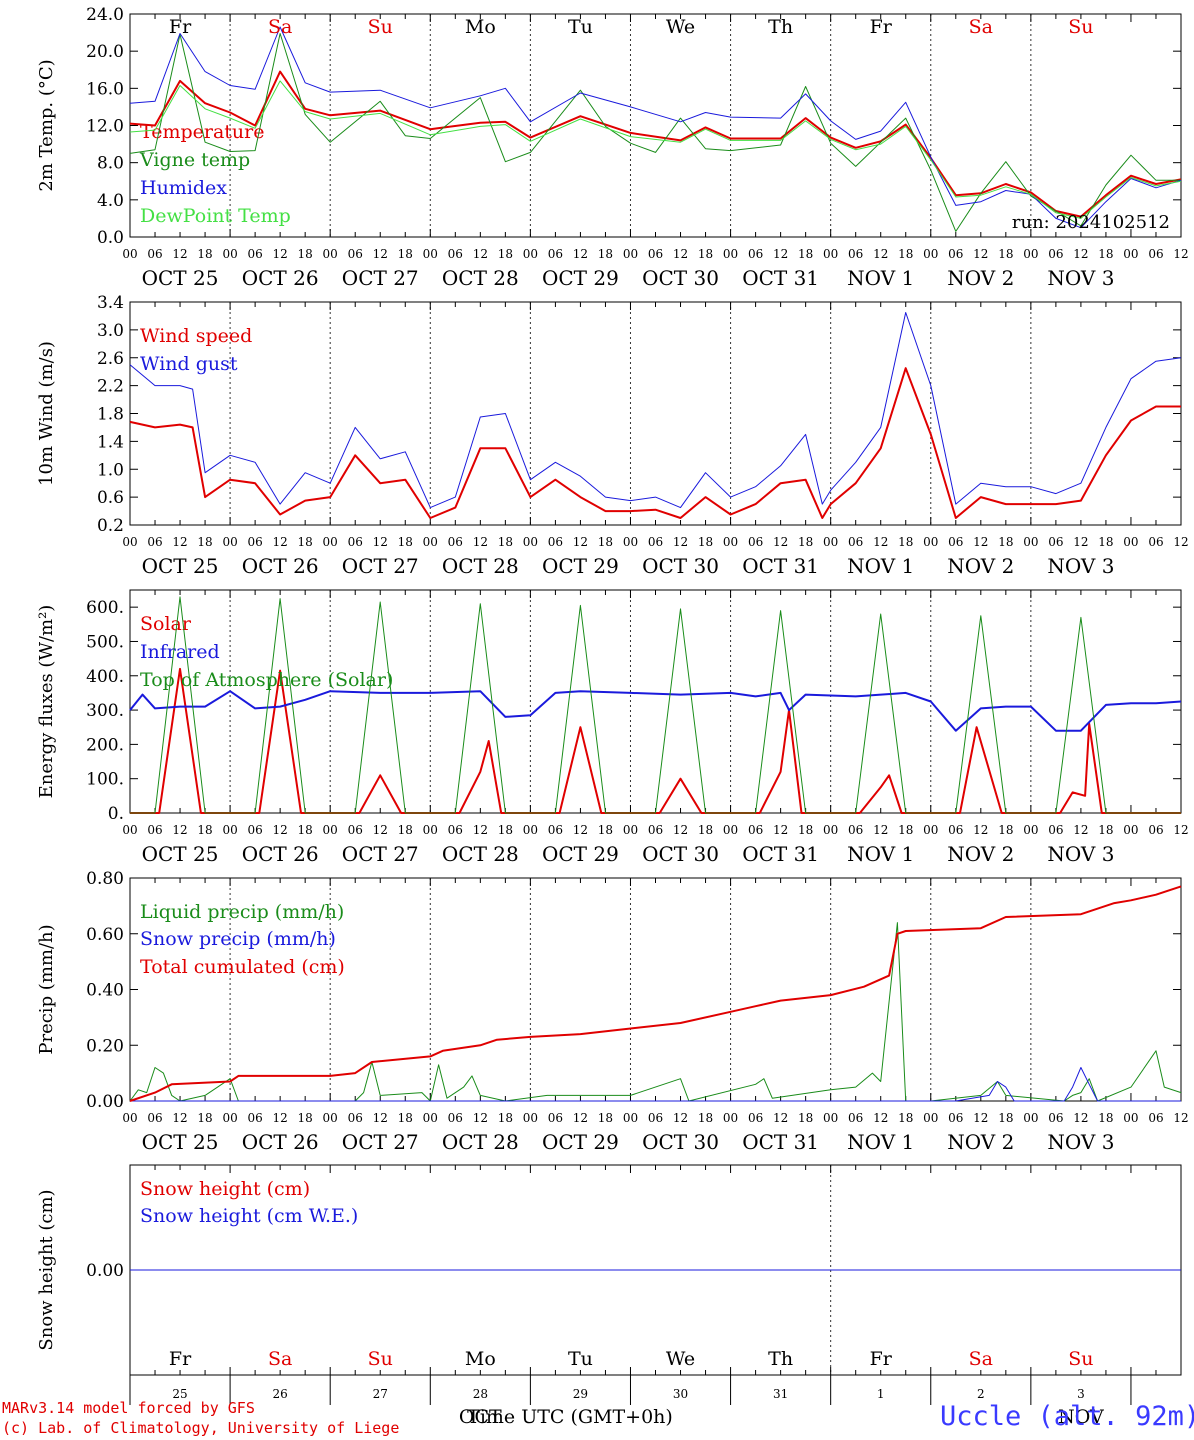  I want to click on y-tick-label: 1.8, so click(110, 415).